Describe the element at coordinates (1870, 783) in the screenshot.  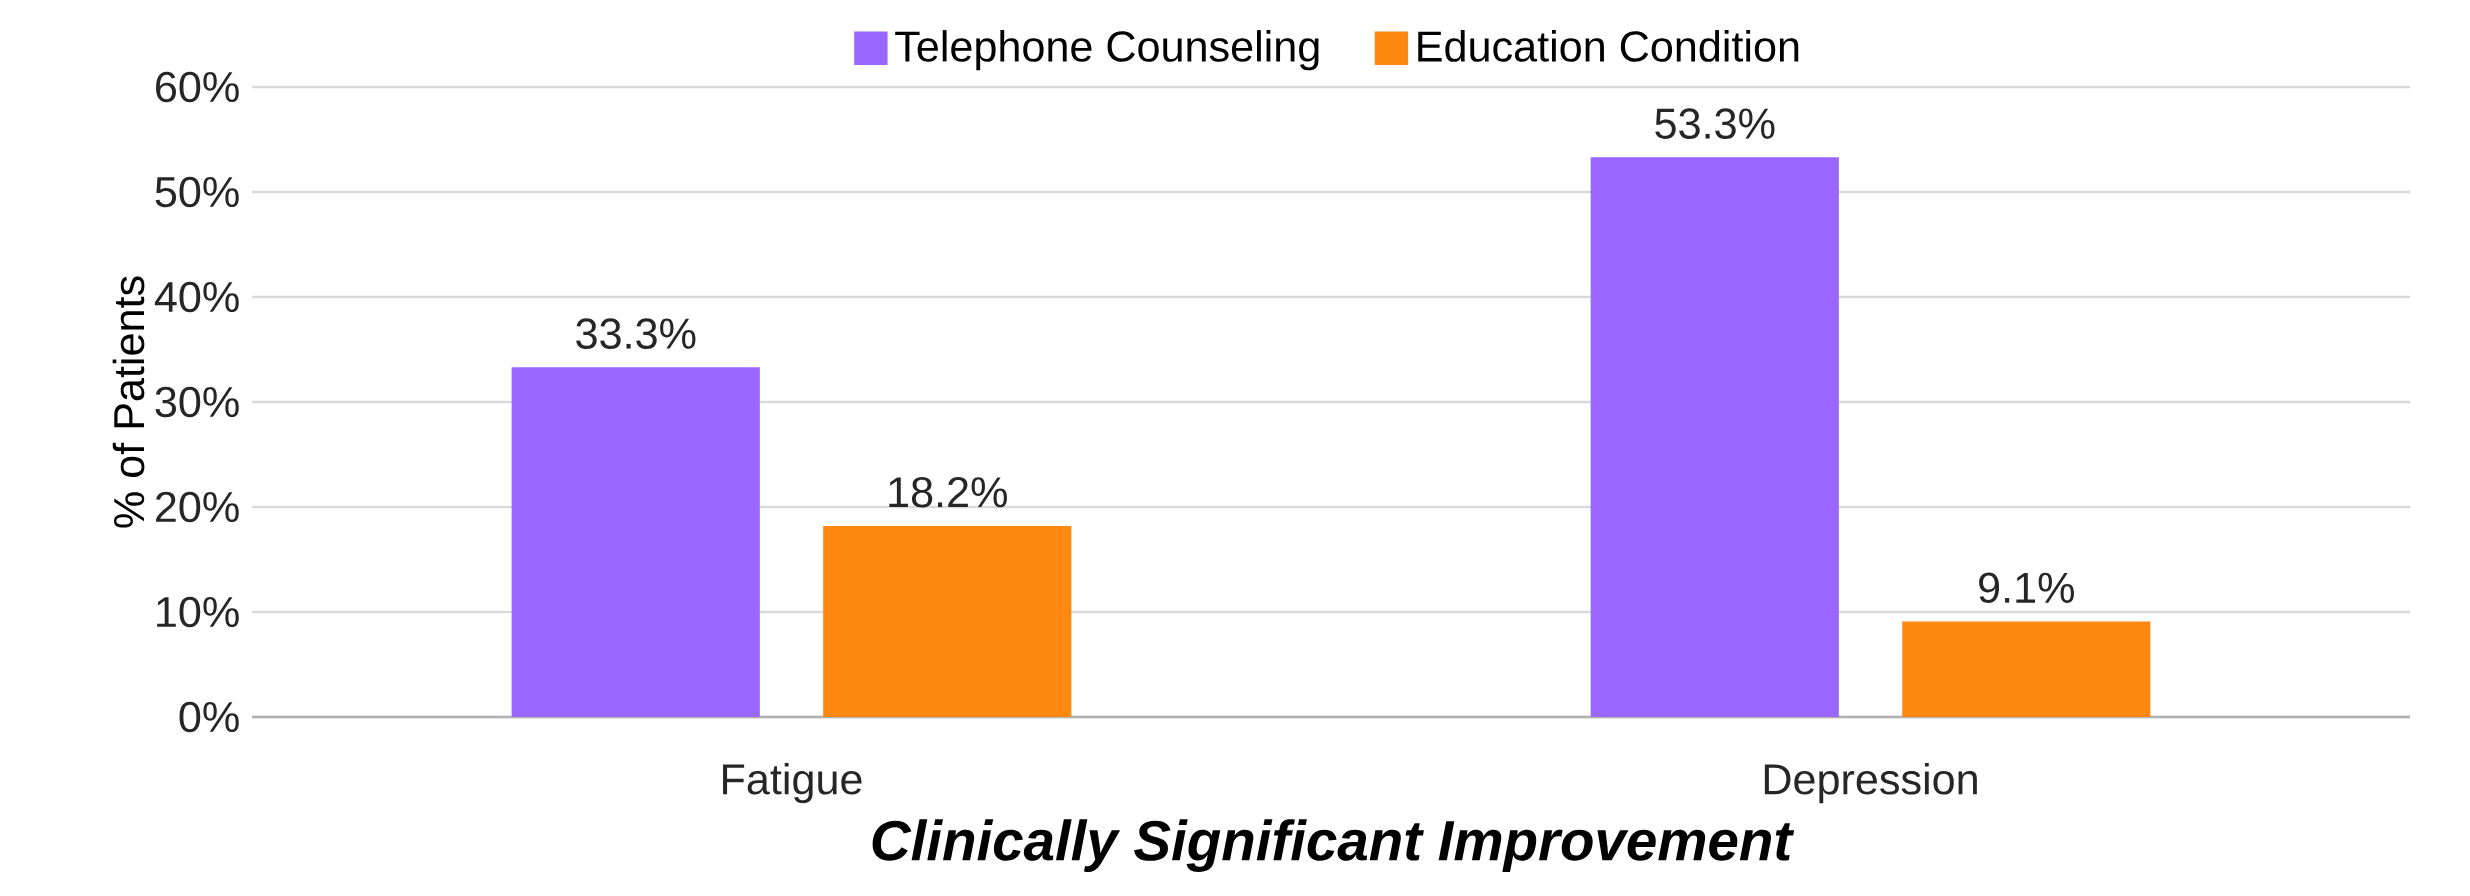
I see `x-tick-label: Depression` at that location.